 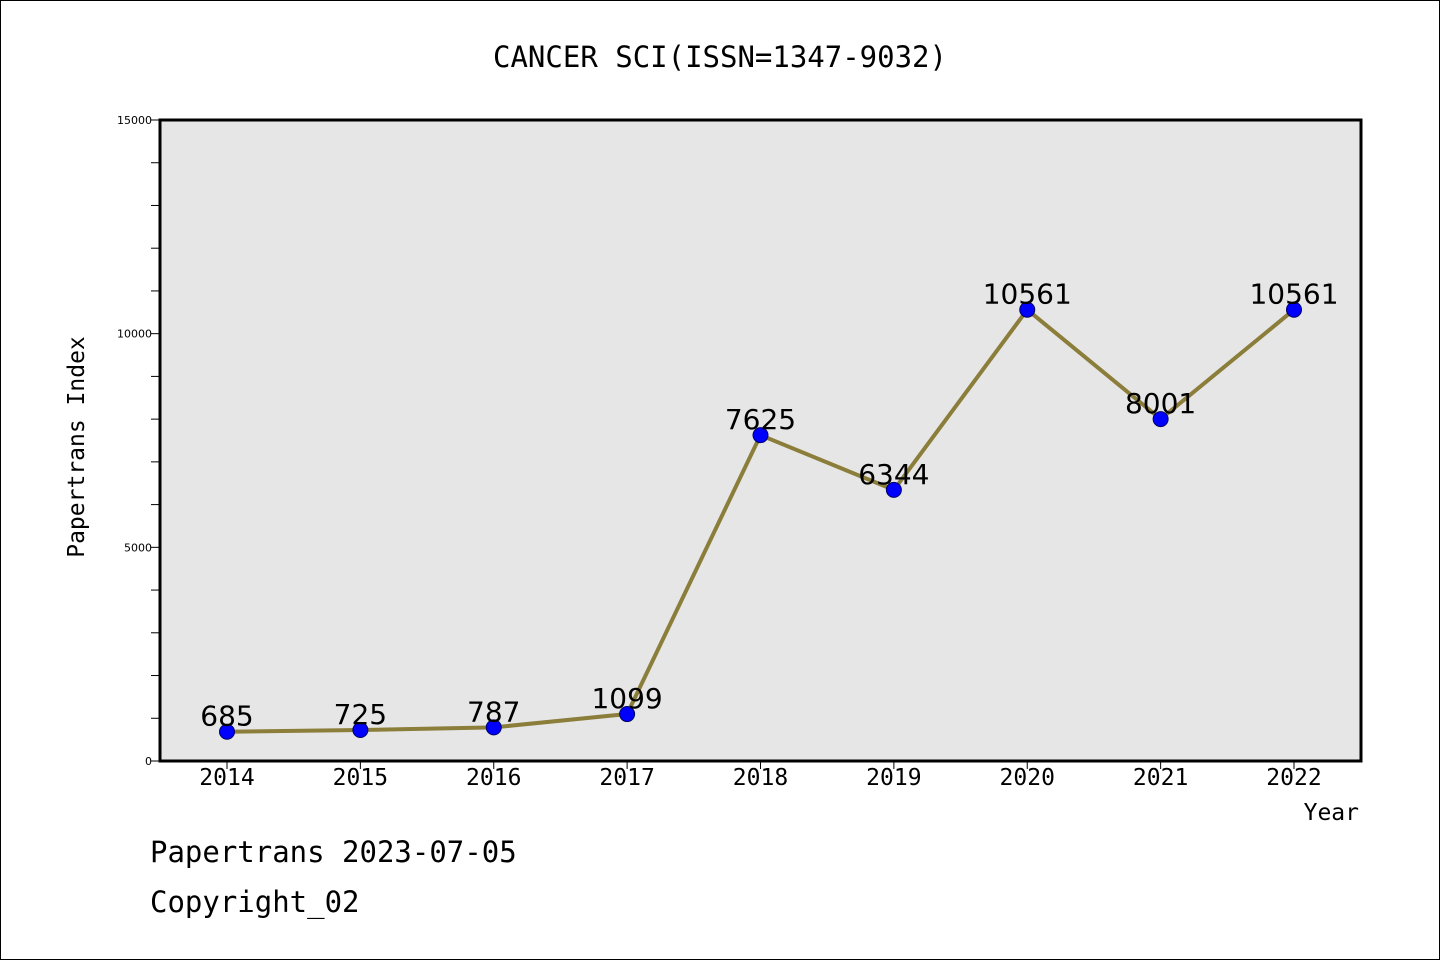 I want to click on x-tick-label: 2022, so click(x=1293, y=778).